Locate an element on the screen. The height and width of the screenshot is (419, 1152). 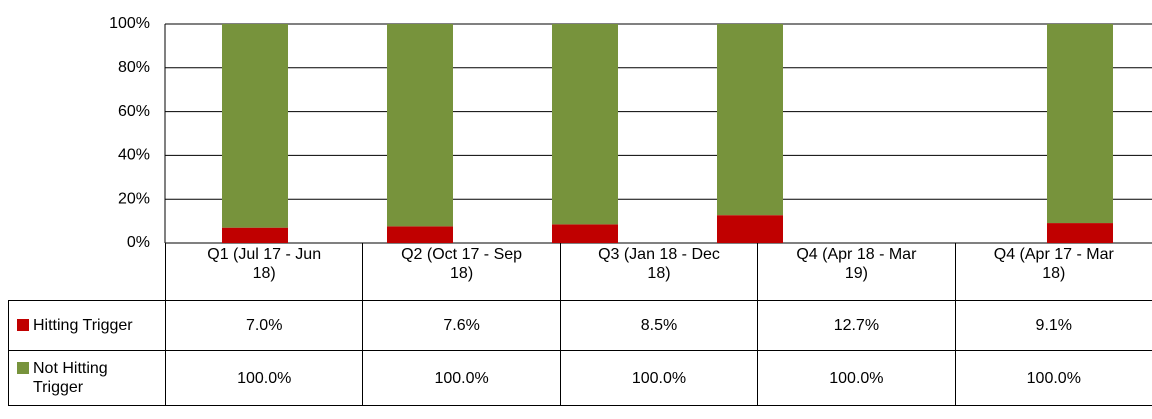
table-value: 7.0% is located at coordinates (264, 325).